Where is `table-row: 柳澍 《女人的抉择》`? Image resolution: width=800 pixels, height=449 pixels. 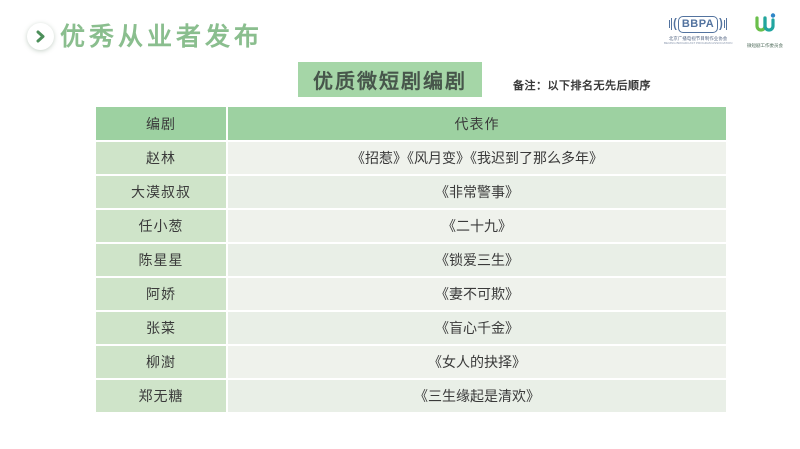
table-row: 柳澍 《女人的抉择》 is located at coordinates (411, 362).